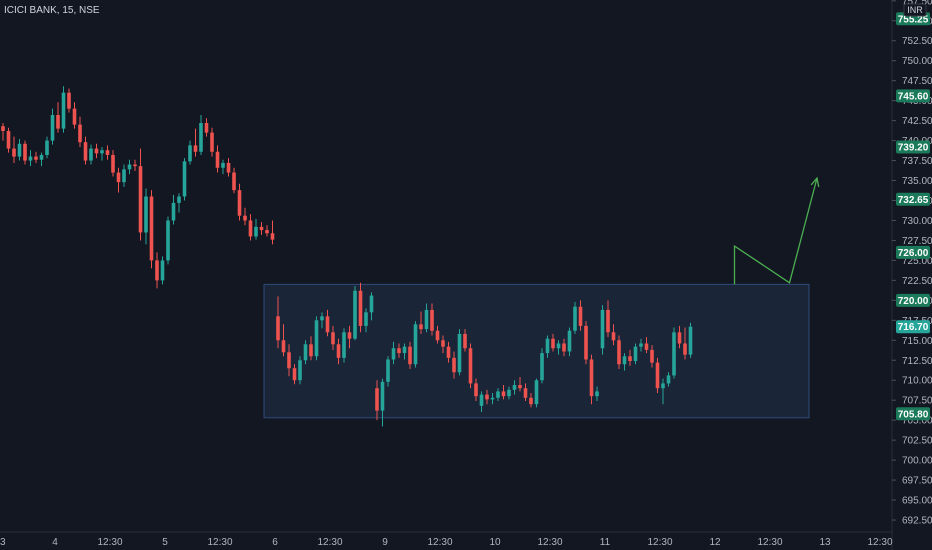 This screenshot has width=932, height=550. I want to click on price-badge: 732.65, so click(913, 199).